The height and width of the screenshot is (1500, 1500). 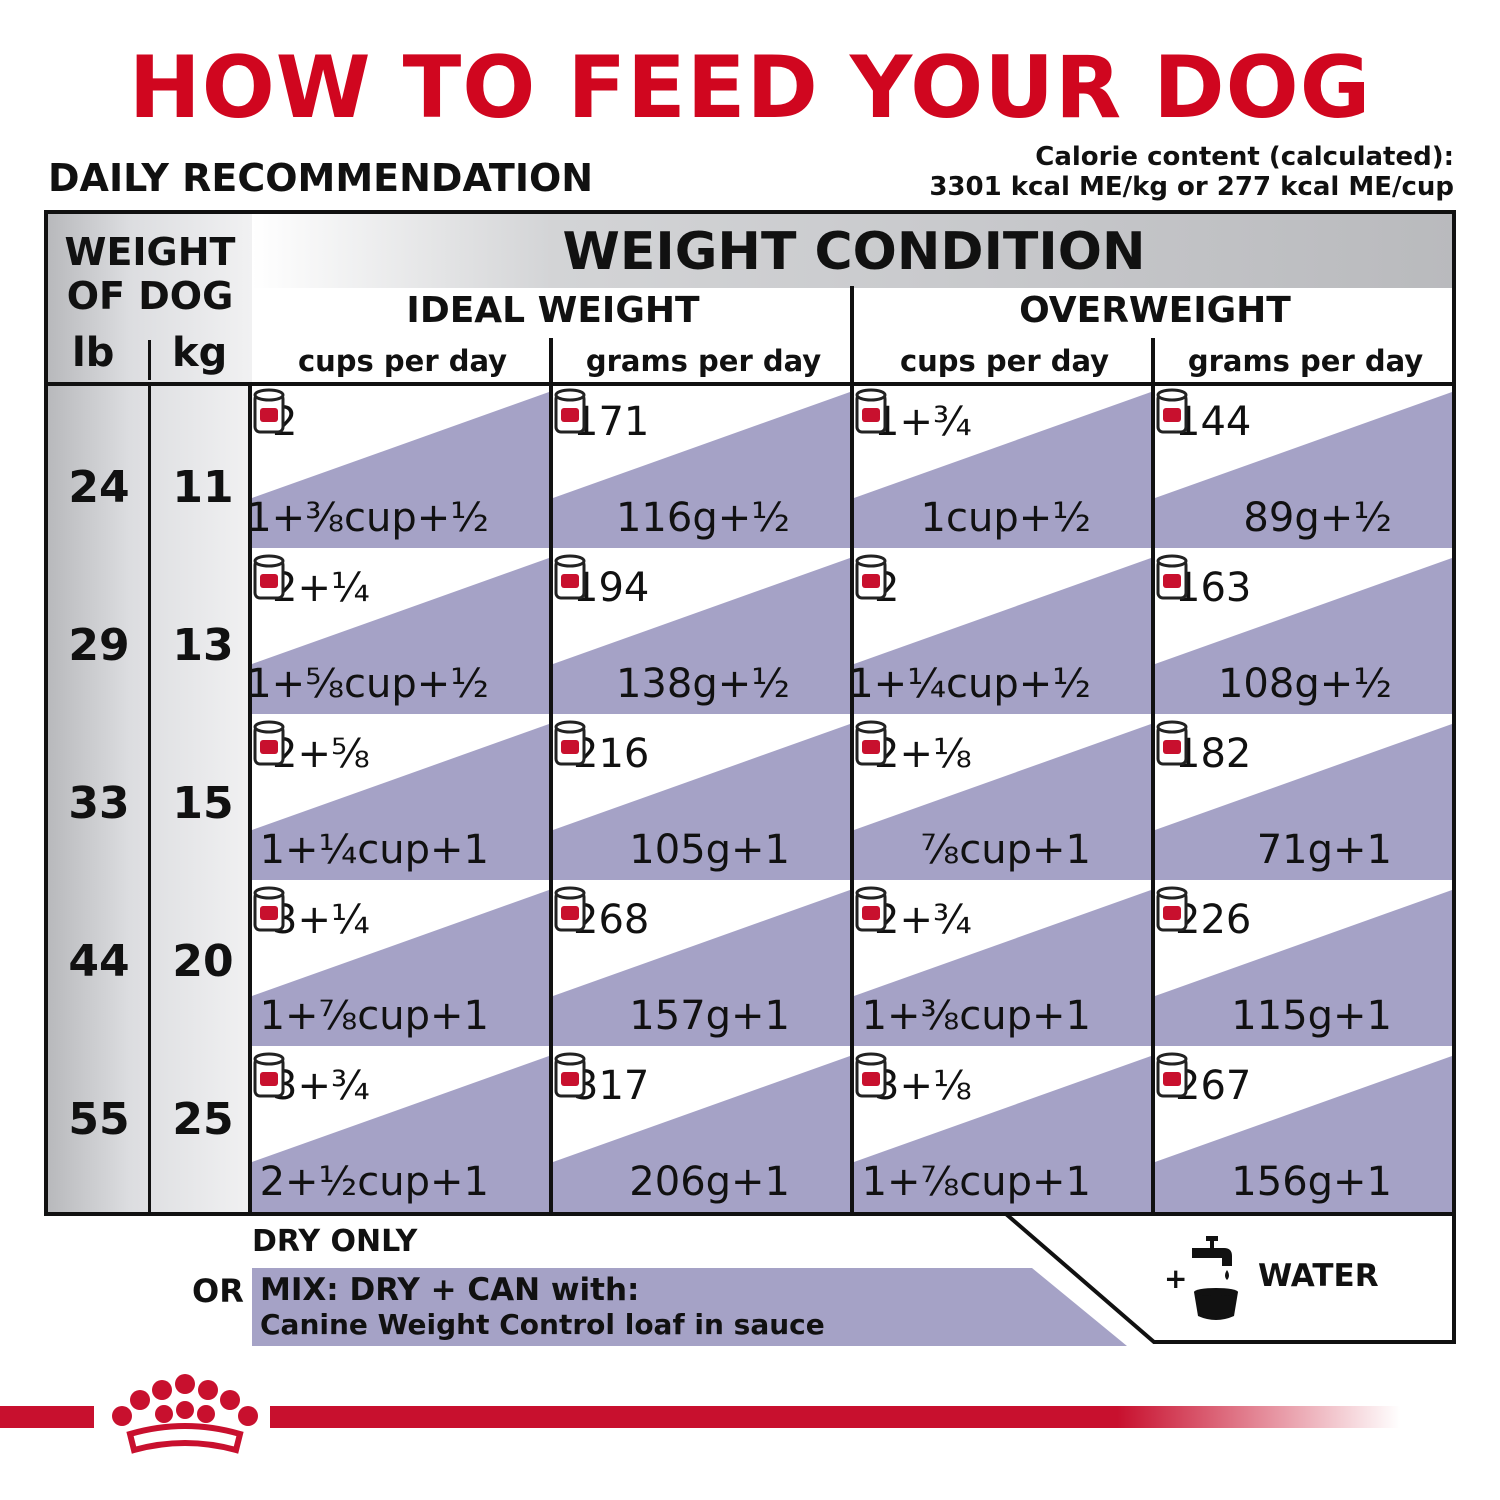 I want to click on ideal-cups-cell: 2+⅝ 1+¼cup+1, so click(x=400, y=799).